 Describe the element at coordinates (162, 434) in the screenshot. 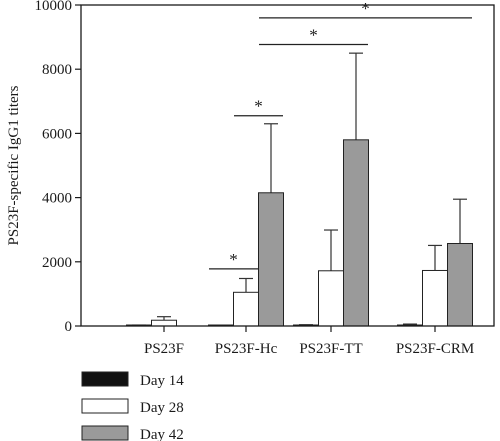

I see `legend-label: Day 42` at that location.